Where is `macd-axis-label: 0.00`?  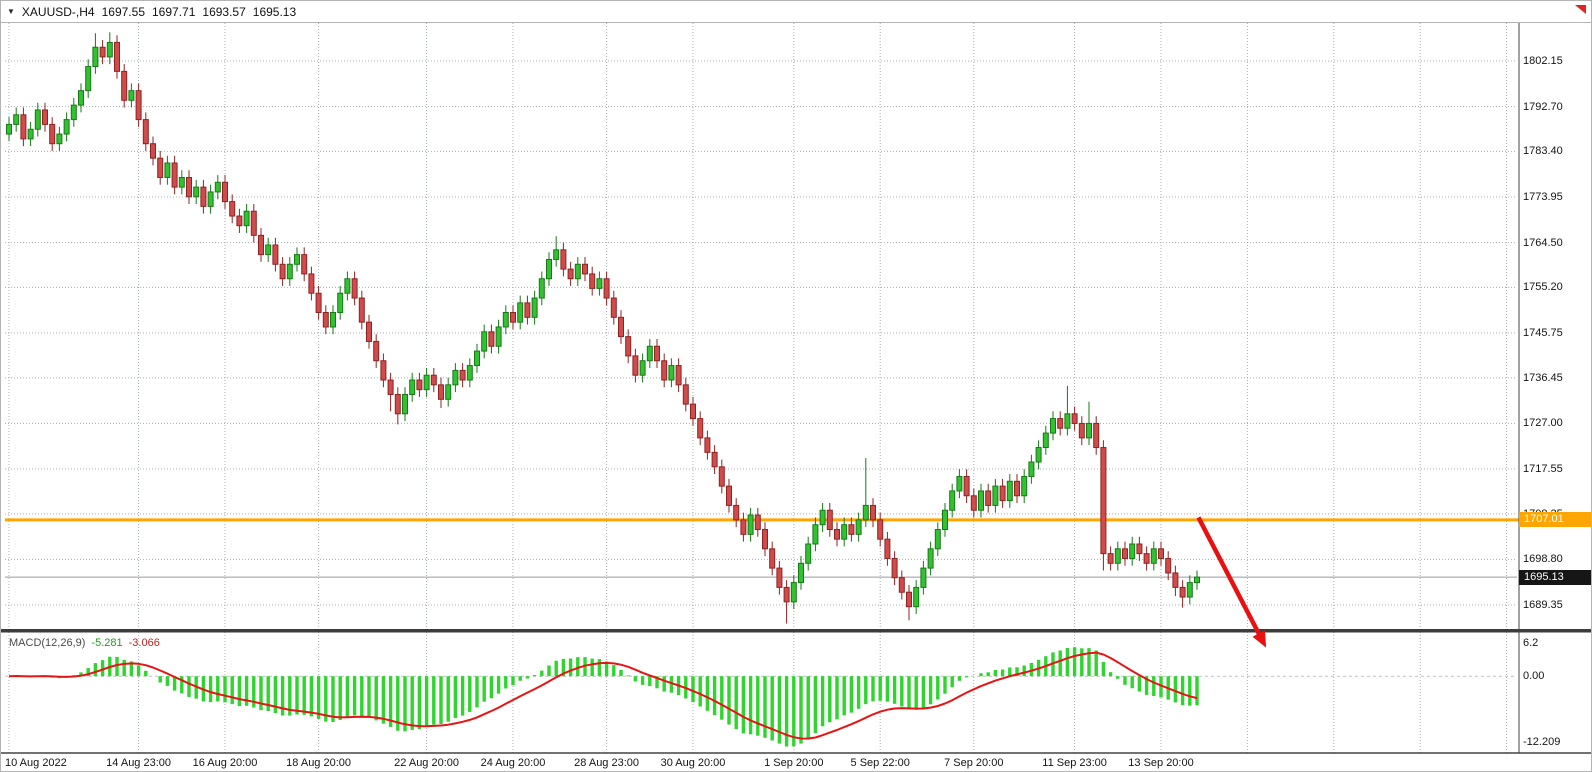
macd-axis-label: 0.00 is located at coordinates (1534, 676).